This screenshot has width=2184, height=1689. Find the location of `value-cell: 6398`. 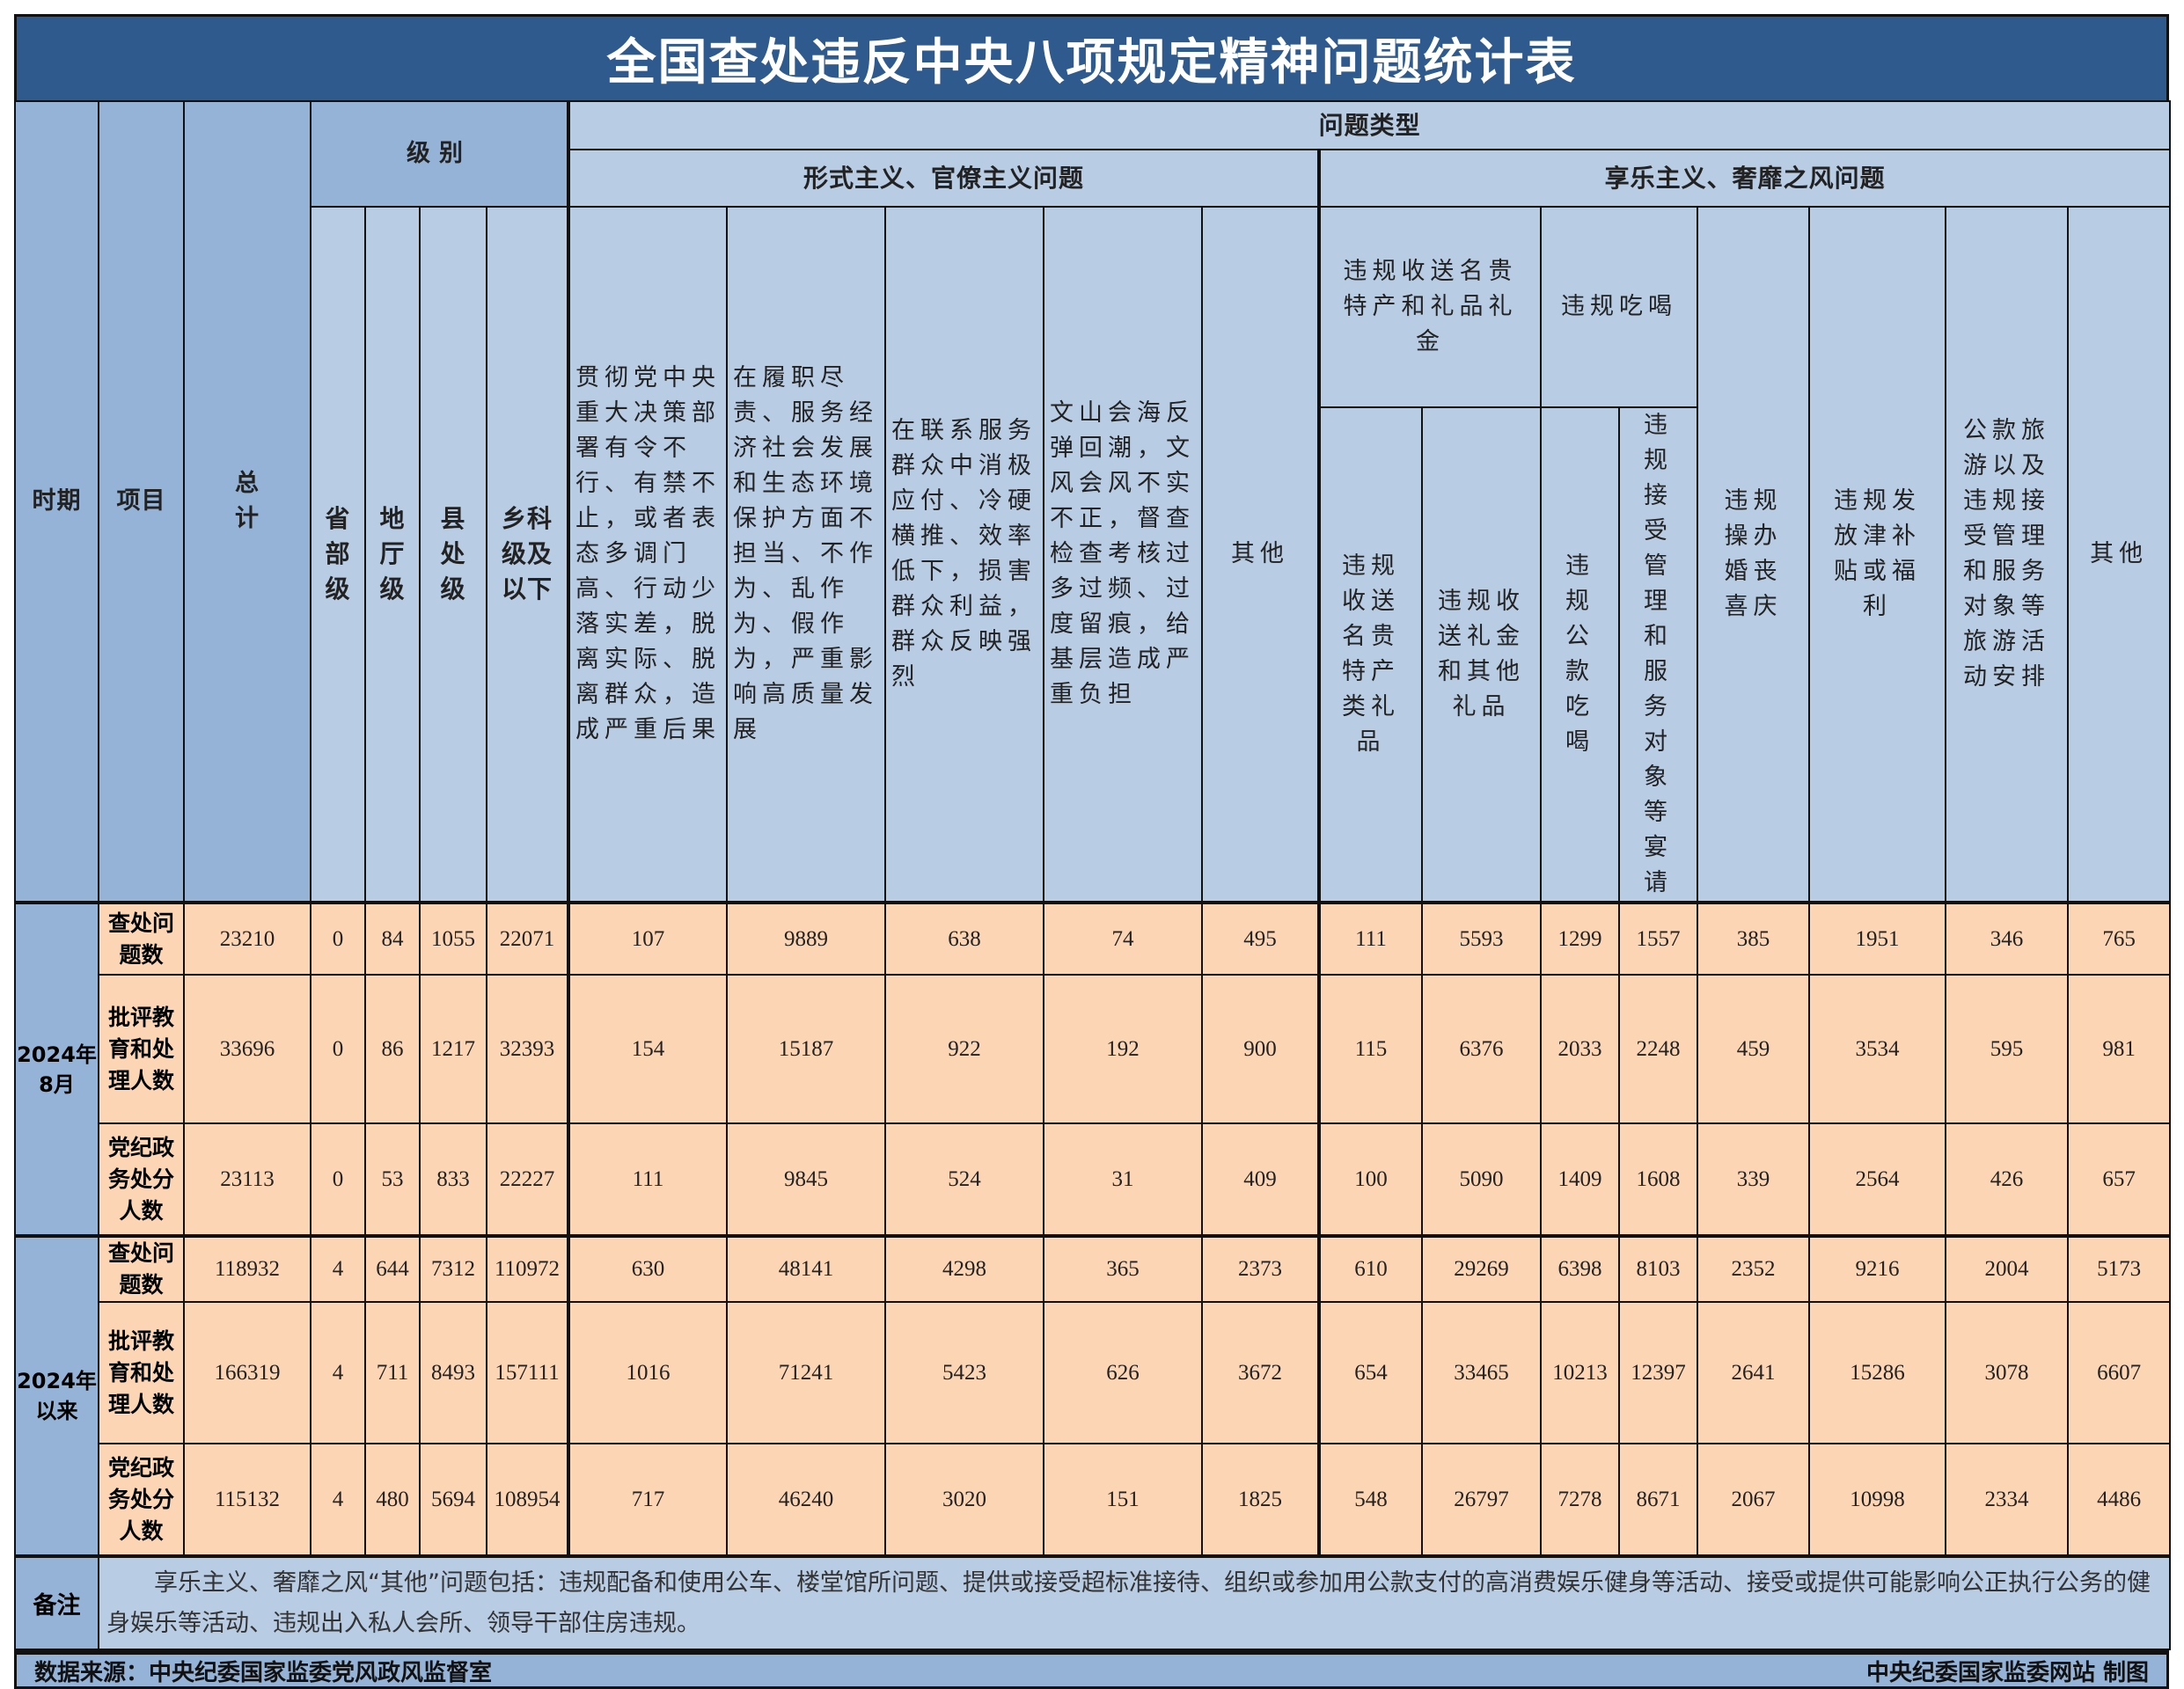

value-cell: 6398 is located at coordinates (1580, 1268).